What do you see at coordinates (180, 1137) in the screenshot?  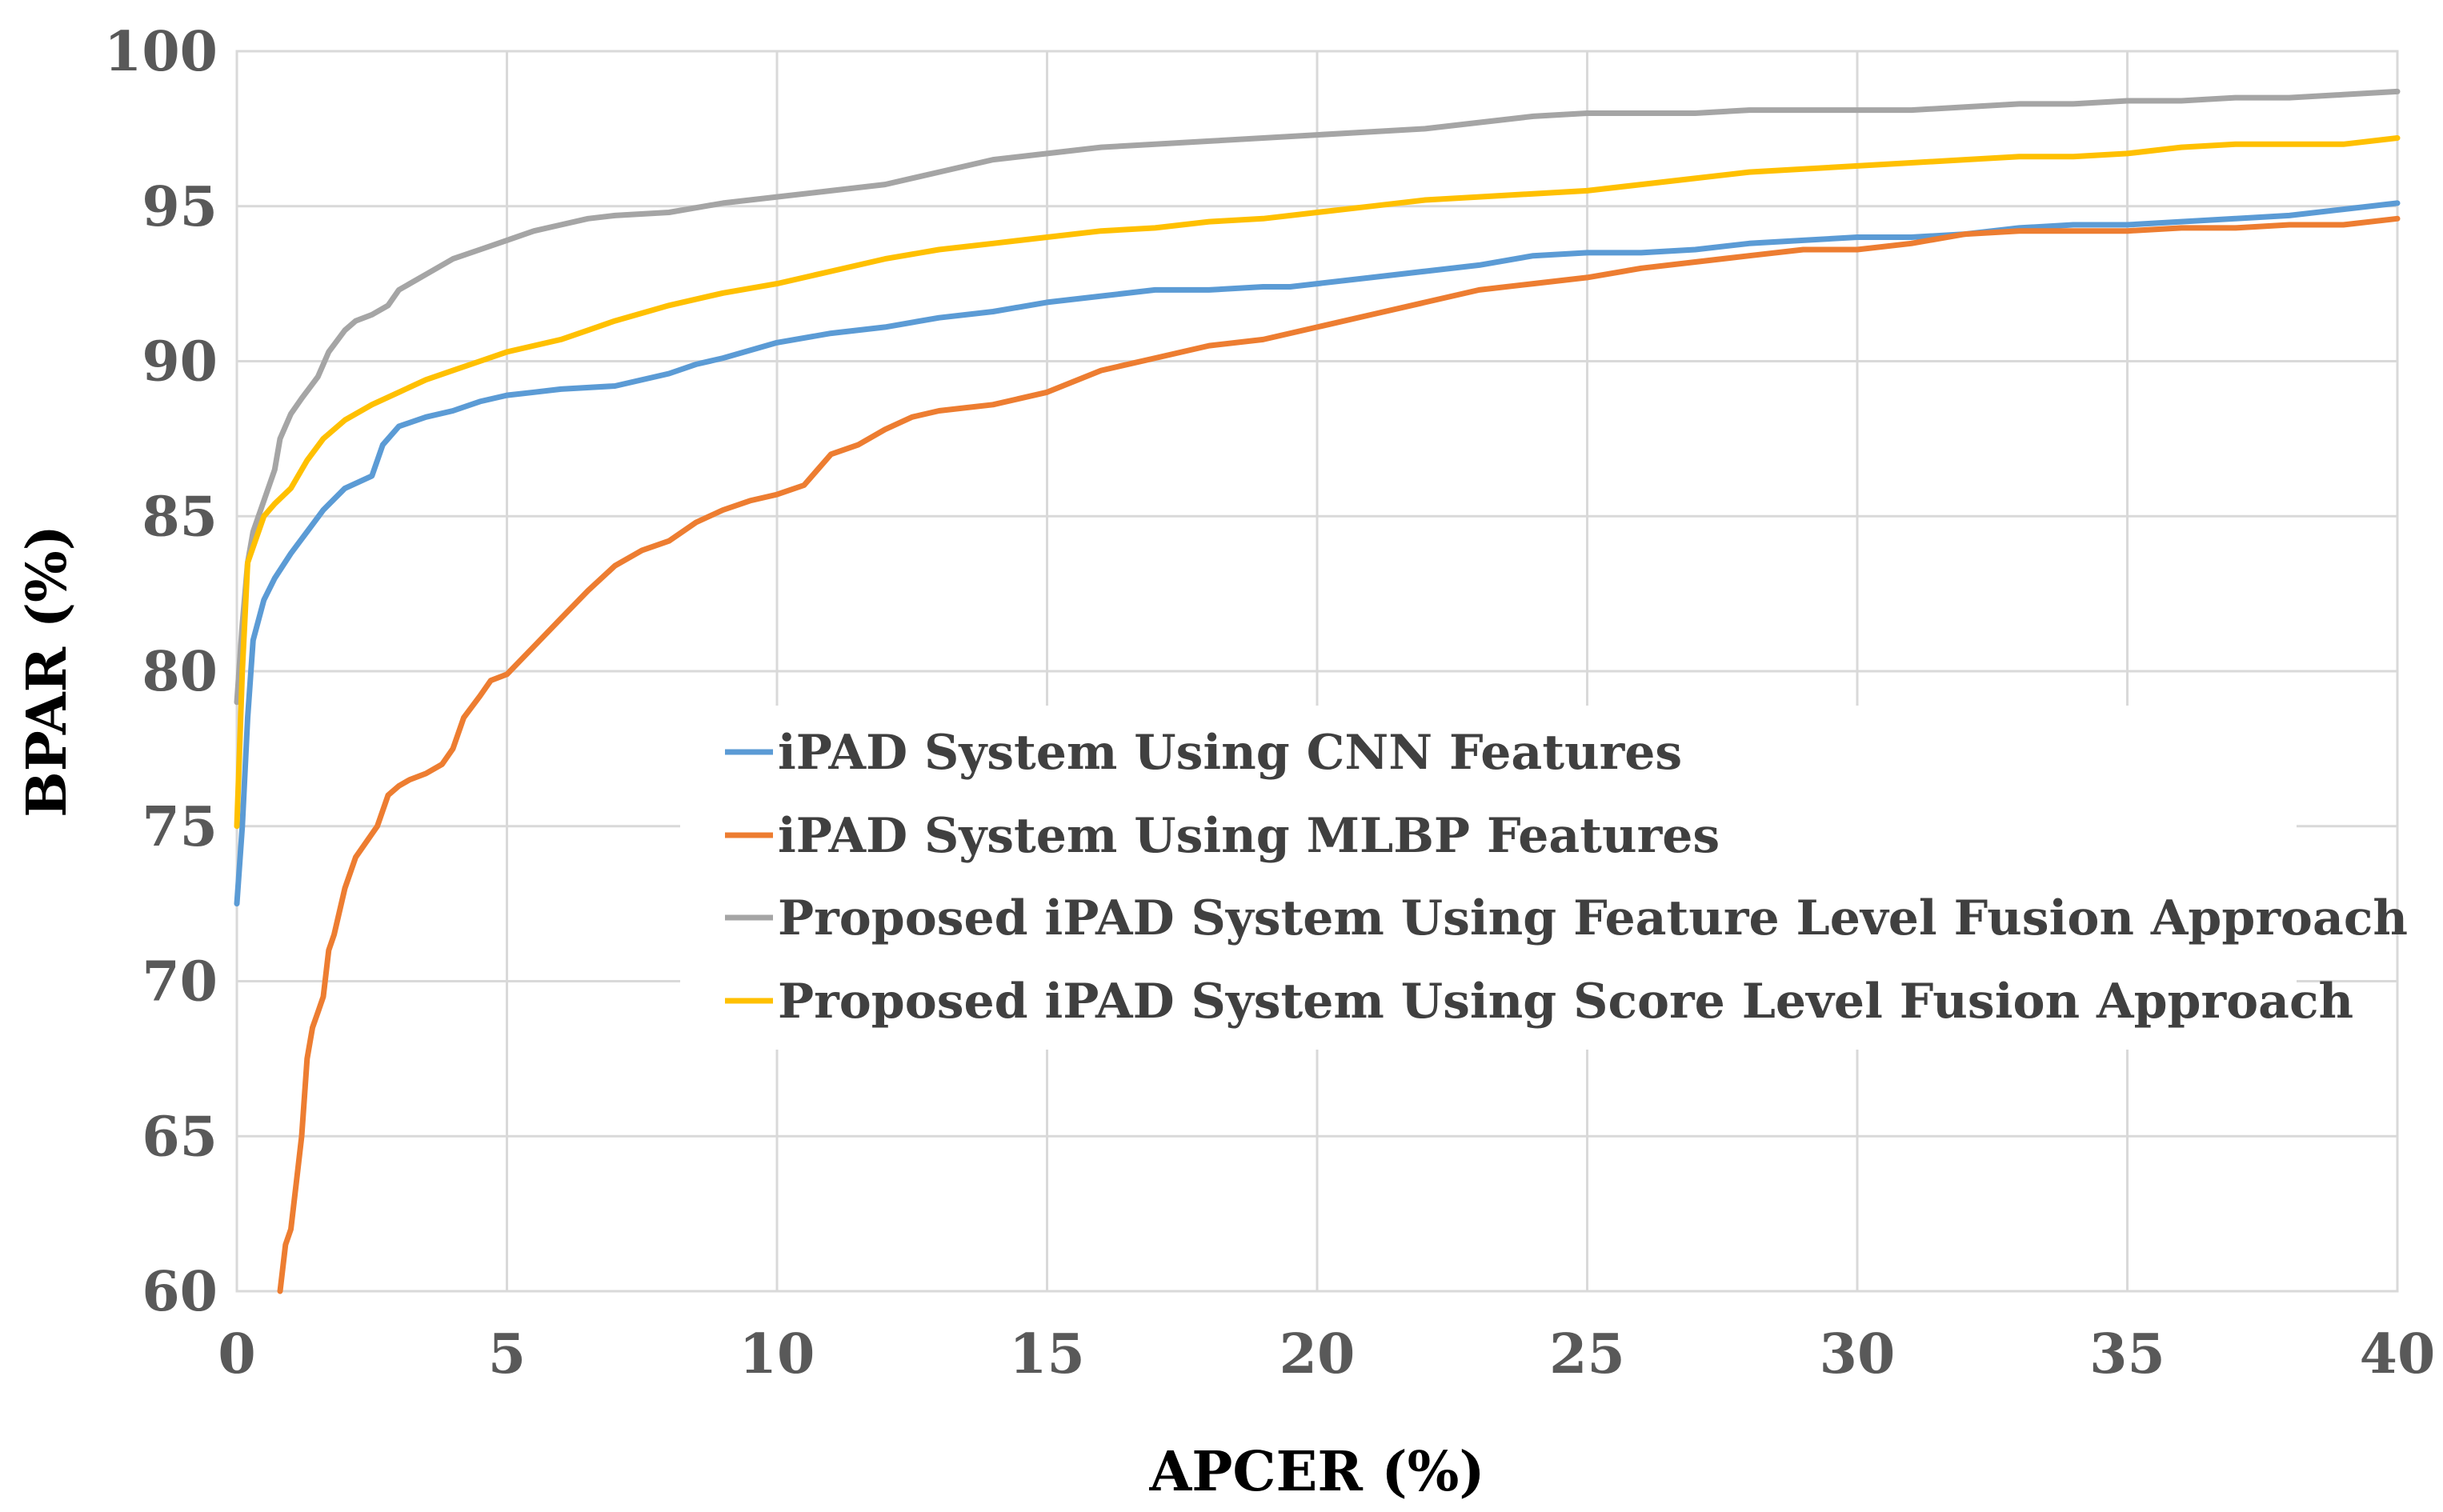 I see `y-tick-label-65: 65` at bounding box center [180, 1137].